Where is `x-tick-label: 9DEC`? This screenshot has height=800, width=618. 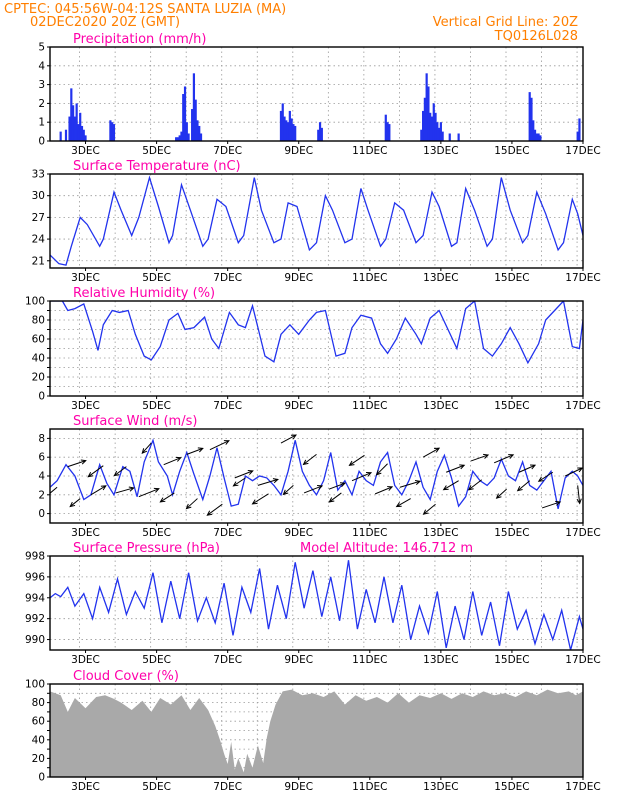
x-tick-label: 9DEC is located at coordinates (298, 533).